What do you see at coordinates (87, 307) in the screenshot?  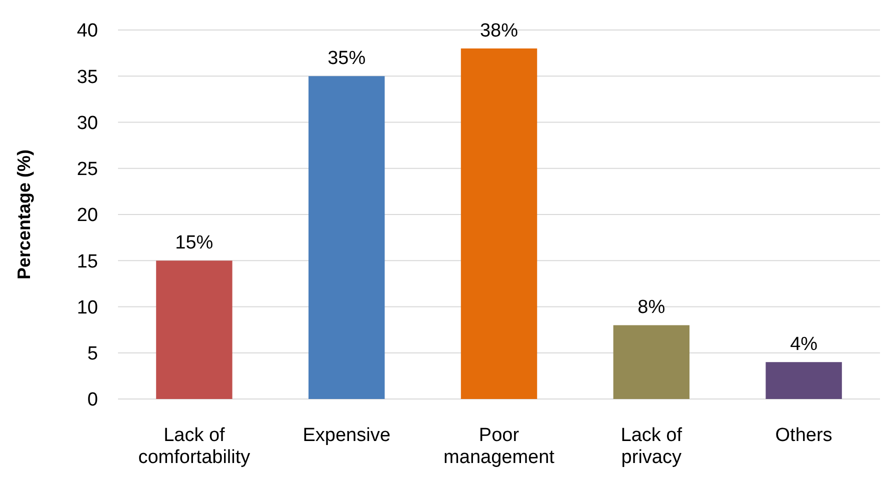 I see `y-tick-label: 10` at bounding box center [87, 307].